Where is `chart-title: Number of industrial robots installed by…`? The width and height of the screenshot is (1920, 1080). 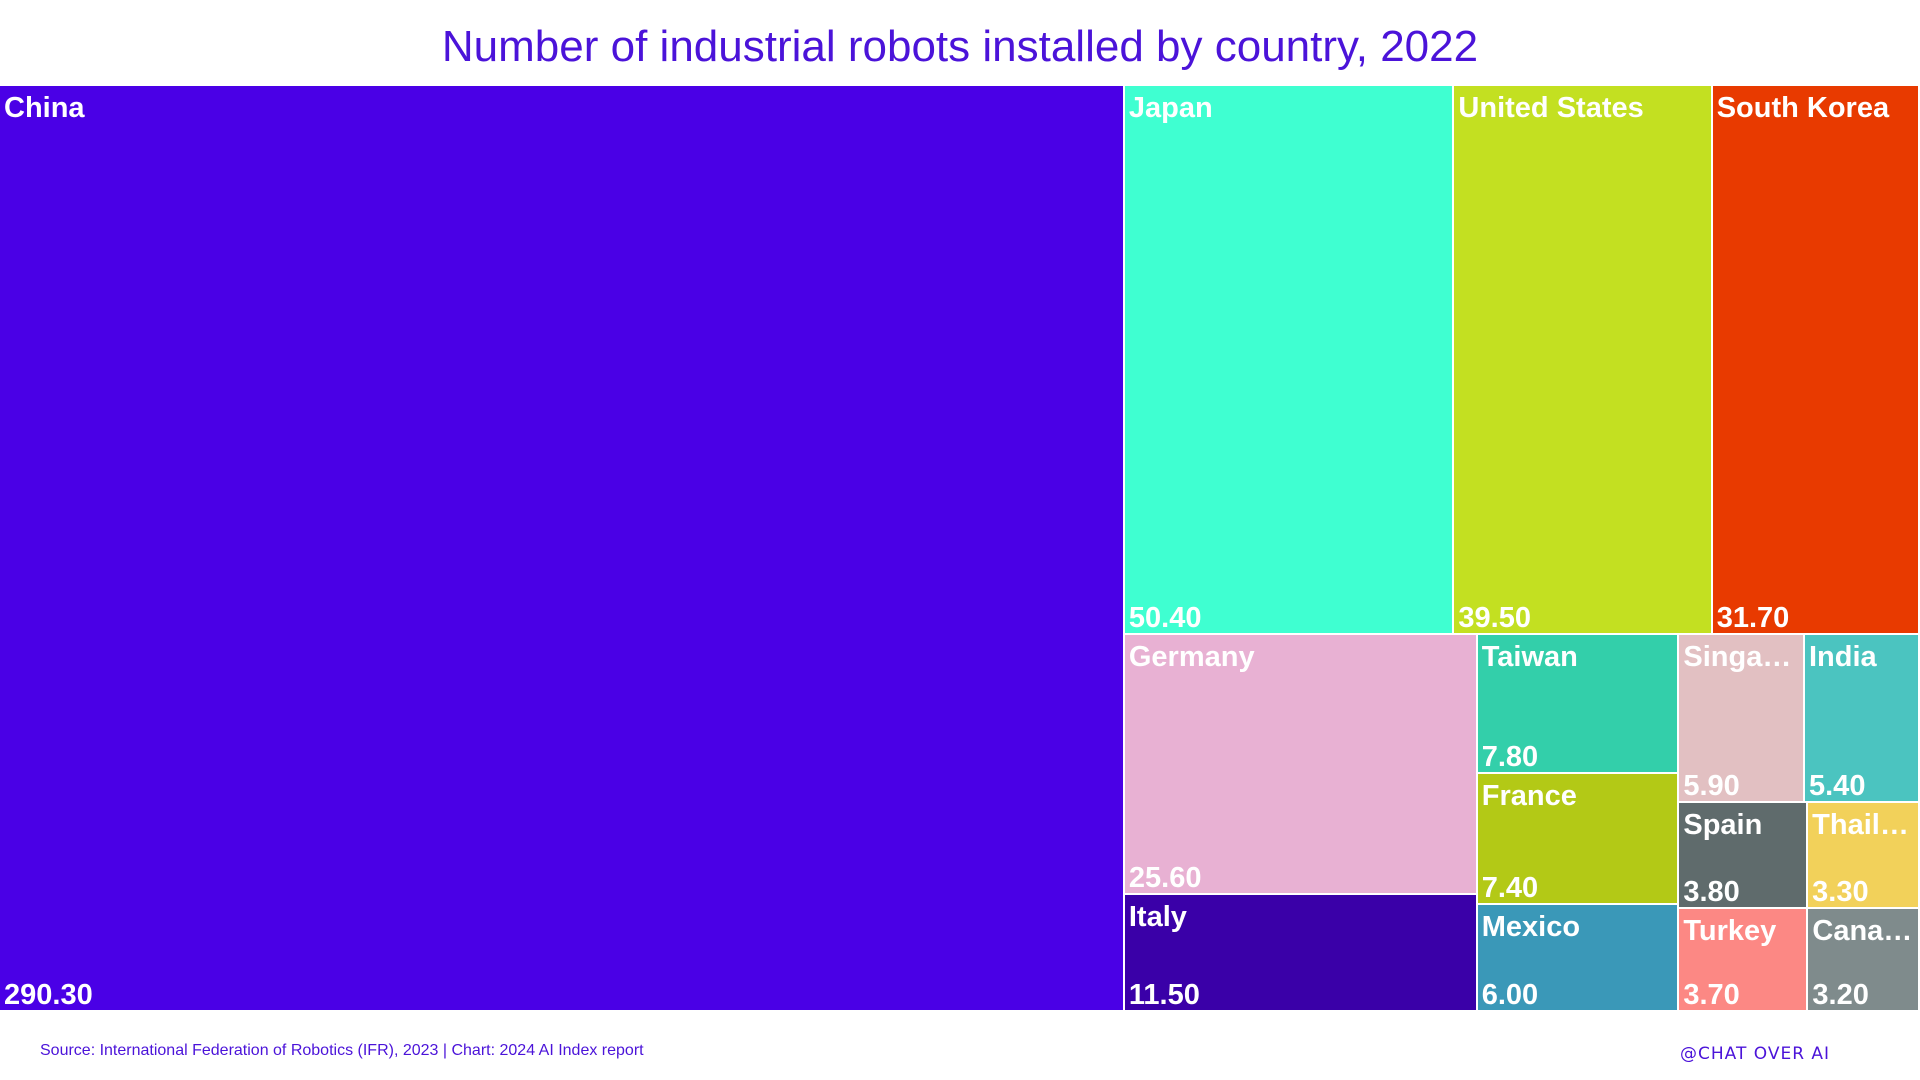 chart-title: Number of industrial robots installed by… is located at coordinates (960, 46).